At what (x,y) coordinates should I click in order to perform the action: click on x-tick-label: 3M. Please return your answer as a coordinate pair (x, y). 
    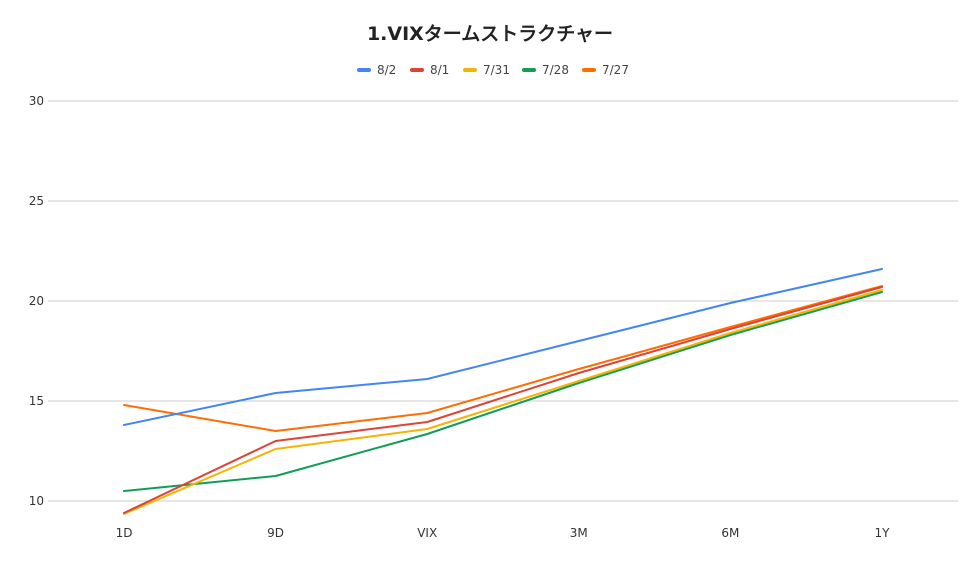
    Looking at the image, I should click on (579, 533).